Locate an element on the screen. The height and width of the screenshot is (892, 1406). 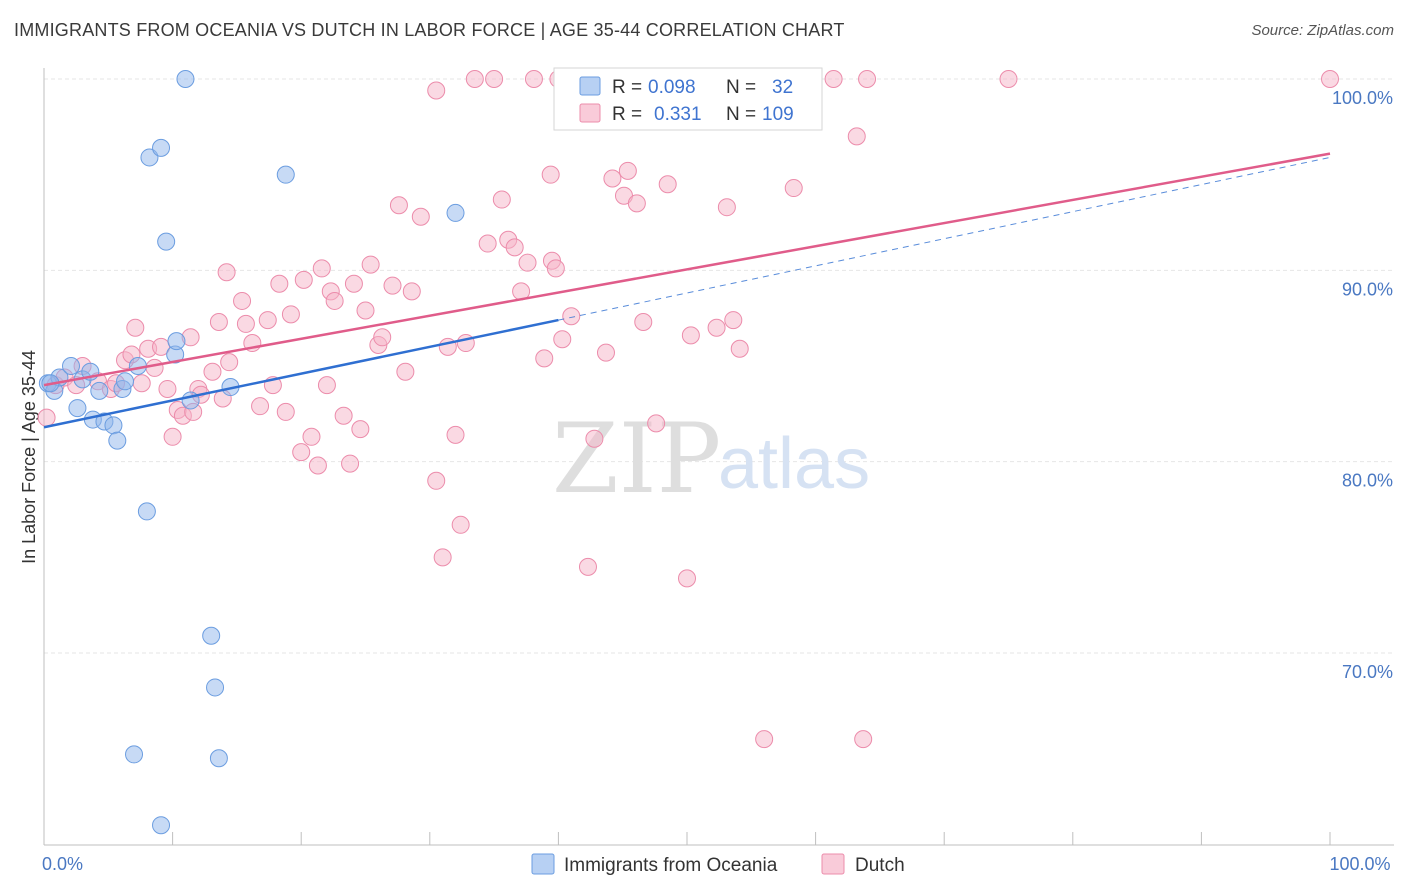
watermark: ZIP atlas is located at coordinates (711, 459).